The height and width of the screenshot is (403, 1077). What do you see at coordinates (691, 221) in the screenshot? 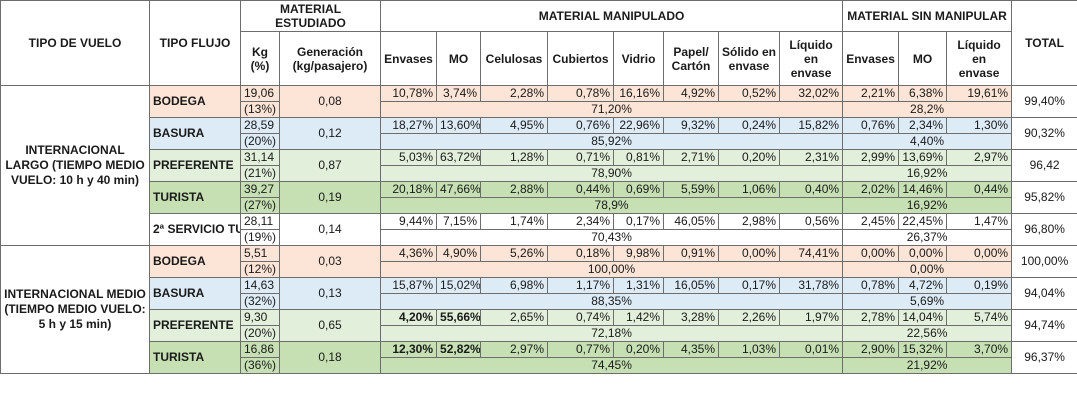
I see `manipulated-value: 46,05%` at bounding box center [691, 221].